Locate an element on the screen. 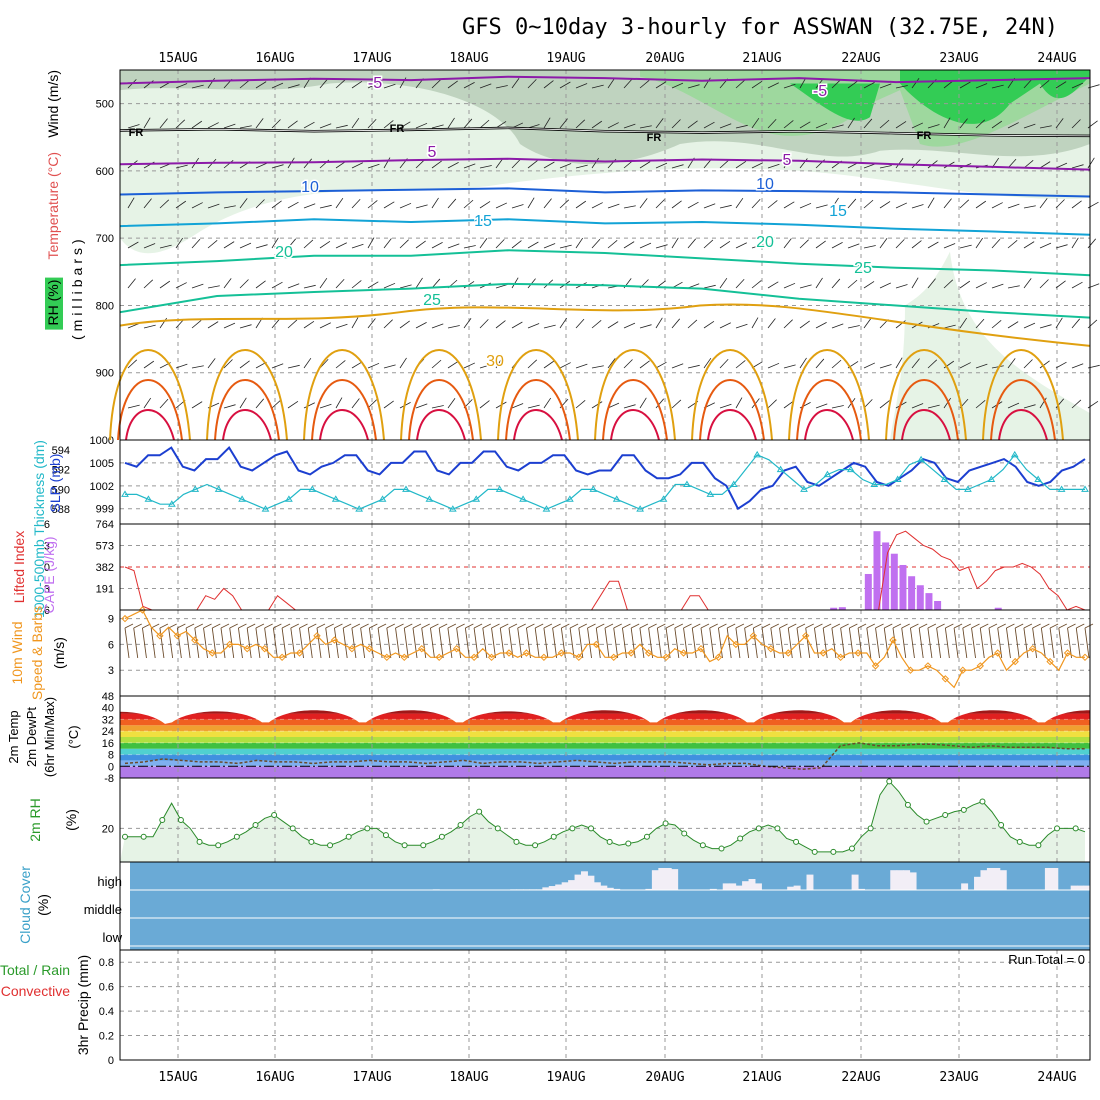  cloud-tick-label: middle is located at coordinates (103, 909).